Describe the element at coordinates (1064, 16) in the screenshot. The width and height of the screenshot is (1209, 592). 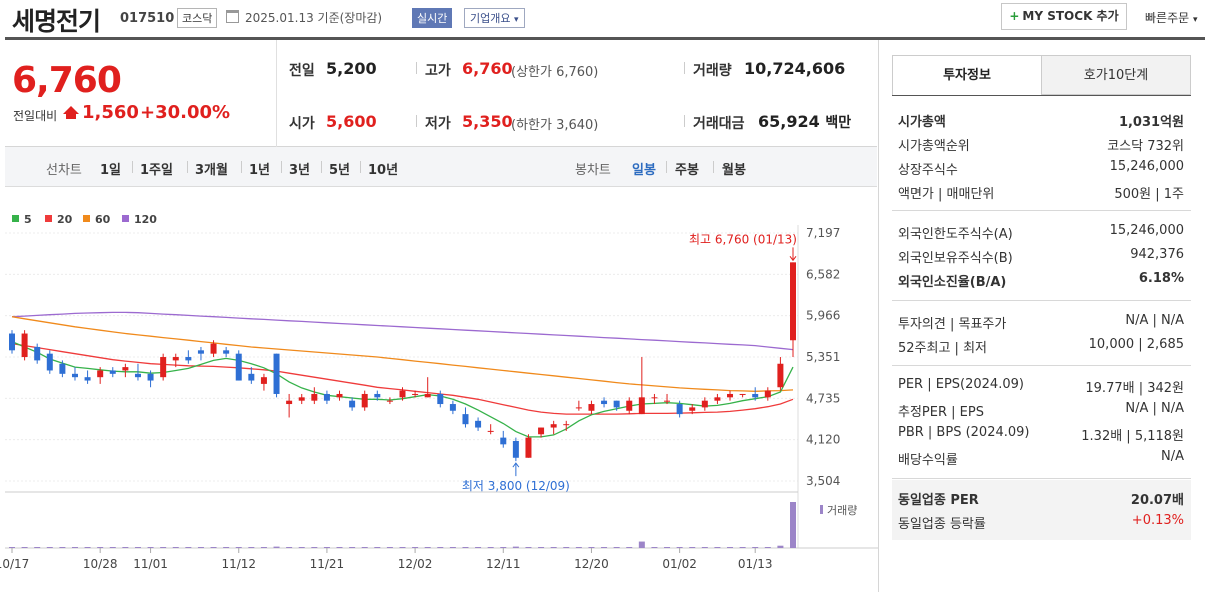
I see `mystock-add-button: + MY STOCK 추가` at that location.